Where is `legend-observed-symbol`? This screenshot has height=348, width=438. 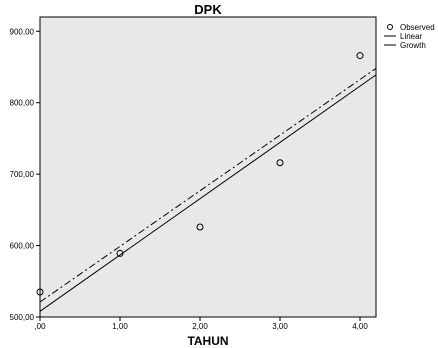 legend-observed-symbol is located at coordinates (390, 27).